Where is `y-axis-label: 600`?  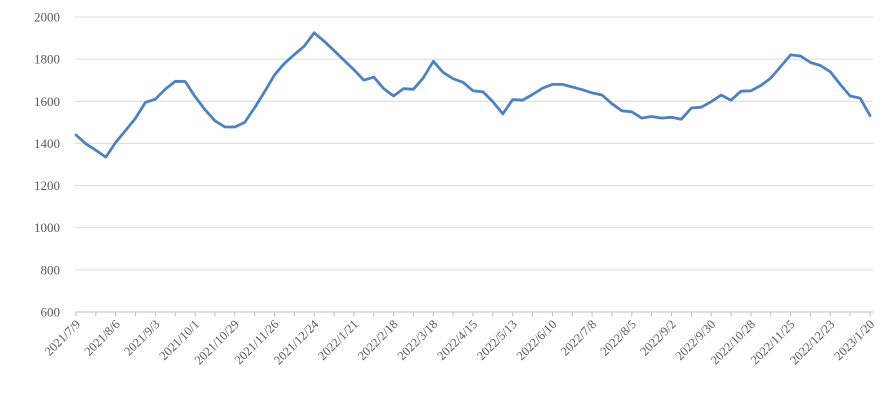
y-axis-label: 600 is located at coordinates (51, 312).